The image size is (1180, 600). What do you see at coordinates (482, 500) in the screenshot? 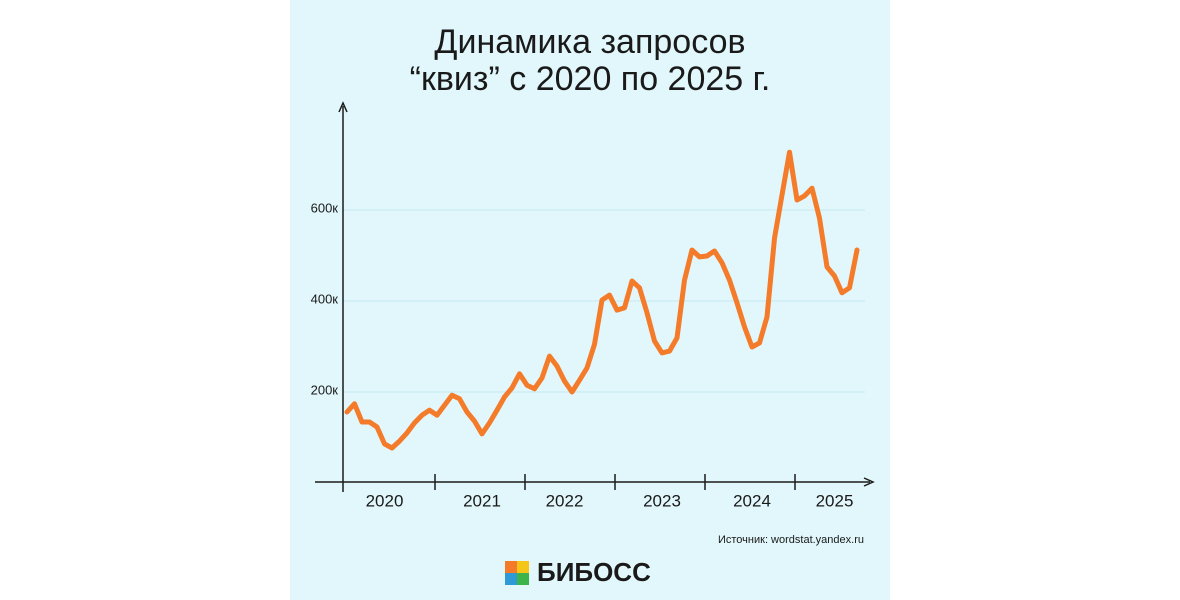
I see `x-tick-label: 2021` at bounding box center [482, 500].